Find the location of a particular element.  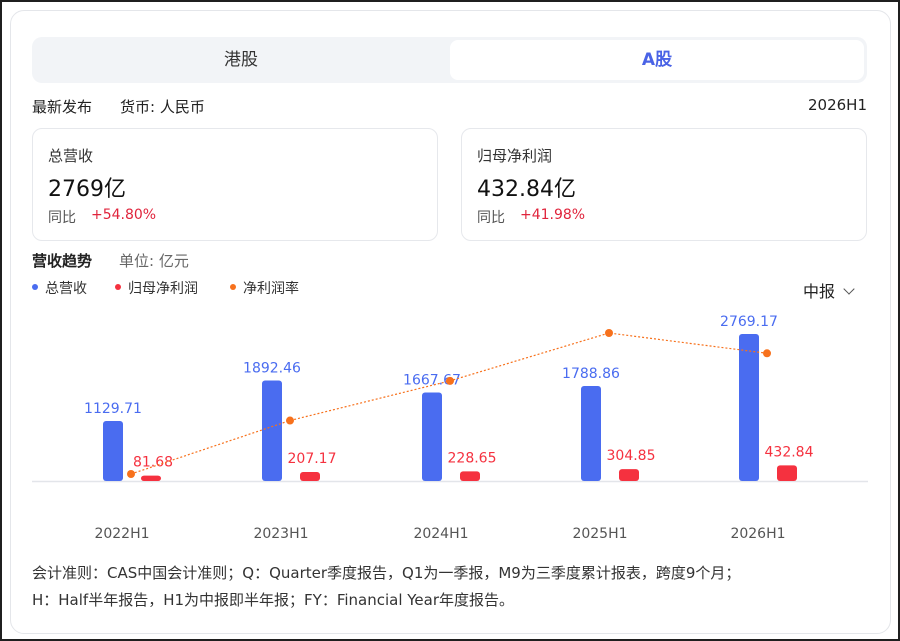

net-profit-value: 432.84亿 is located at coordinates (526, 189).